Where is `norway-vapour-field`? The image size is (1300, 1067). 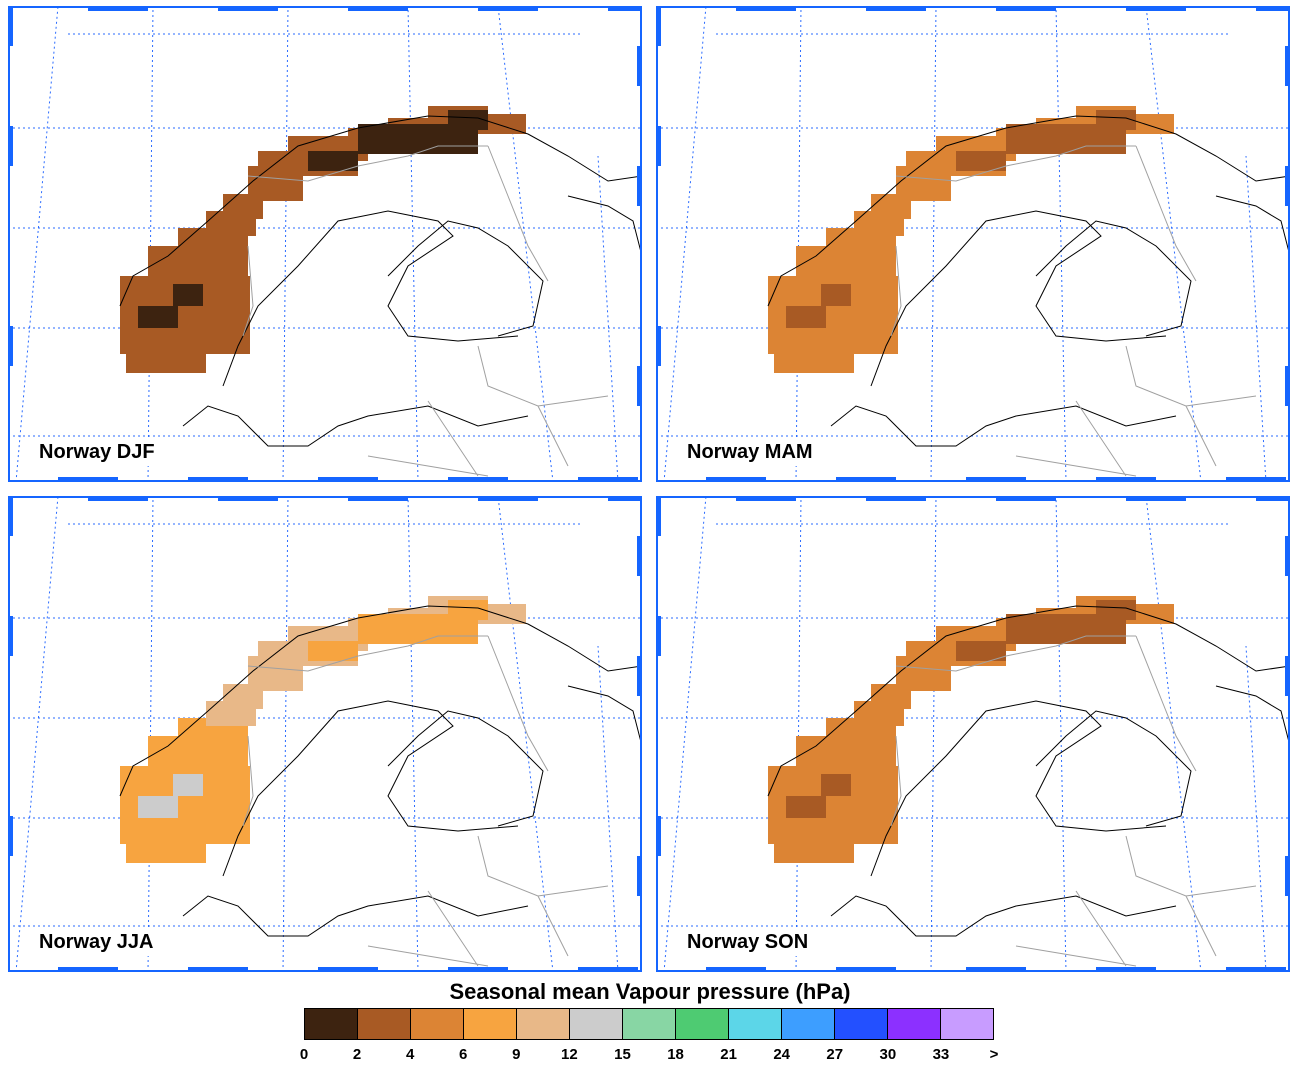
norway-vapour-field is located at coordinates (323, 239).